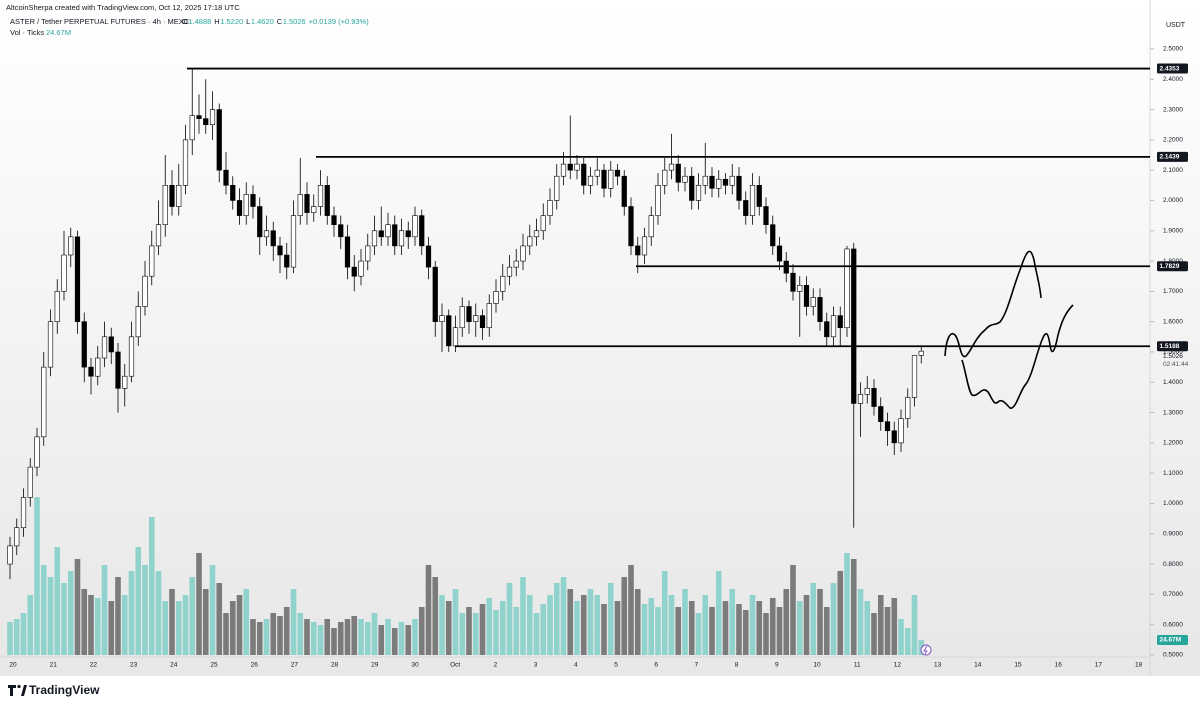 Image resolution: width=1200 pixels, height=708 pixels. What do you see at coordinates (1018, 665) in the screenshot?
I see `x-tick-label: 15` at bounding box center [1018, 665].